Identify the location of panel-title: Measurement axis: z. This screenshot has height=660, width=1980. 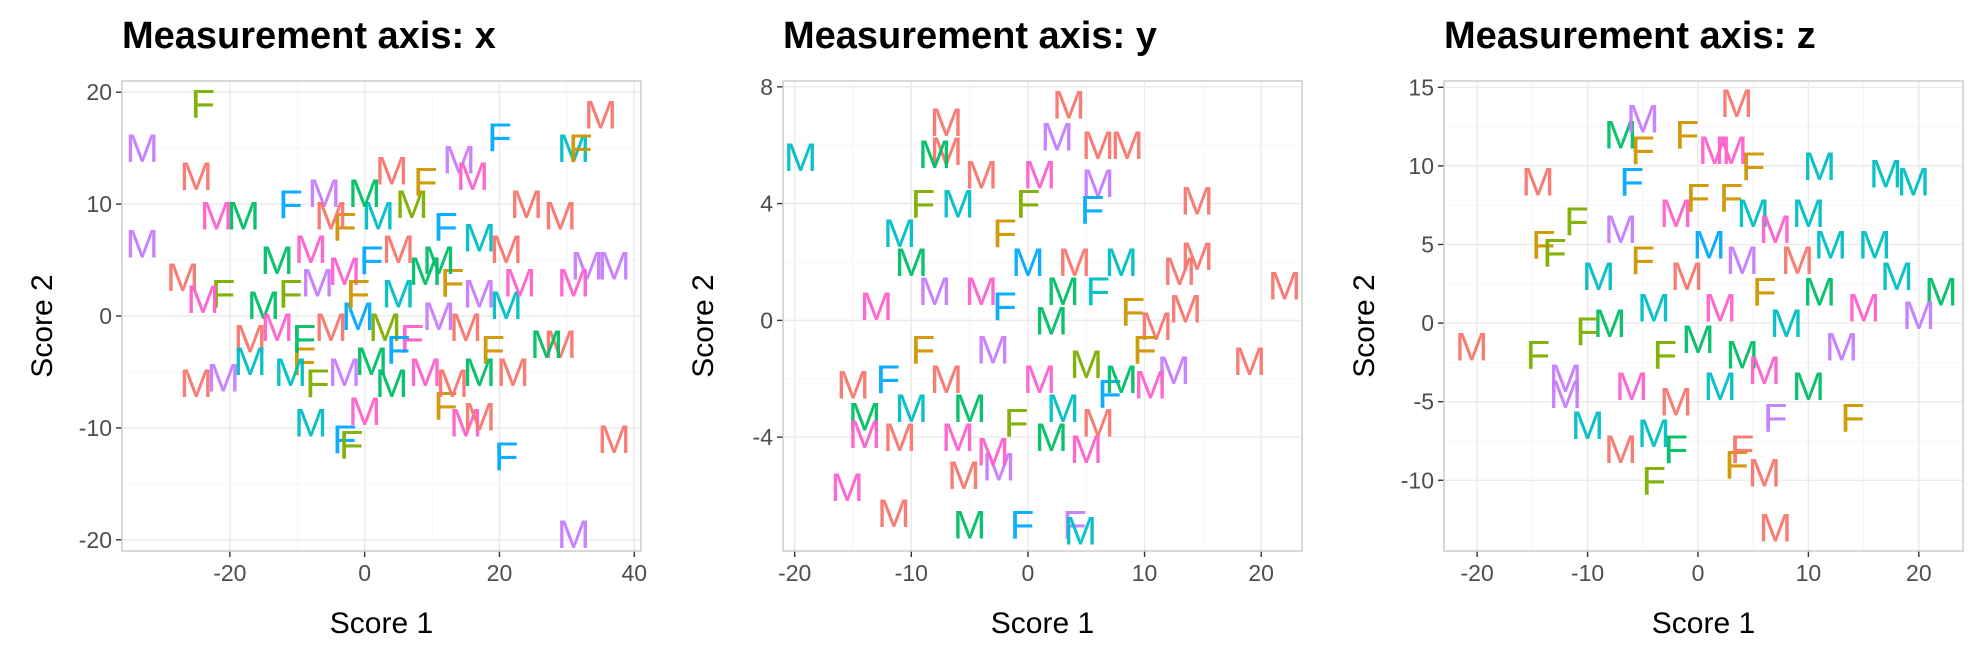
(1630, 36).